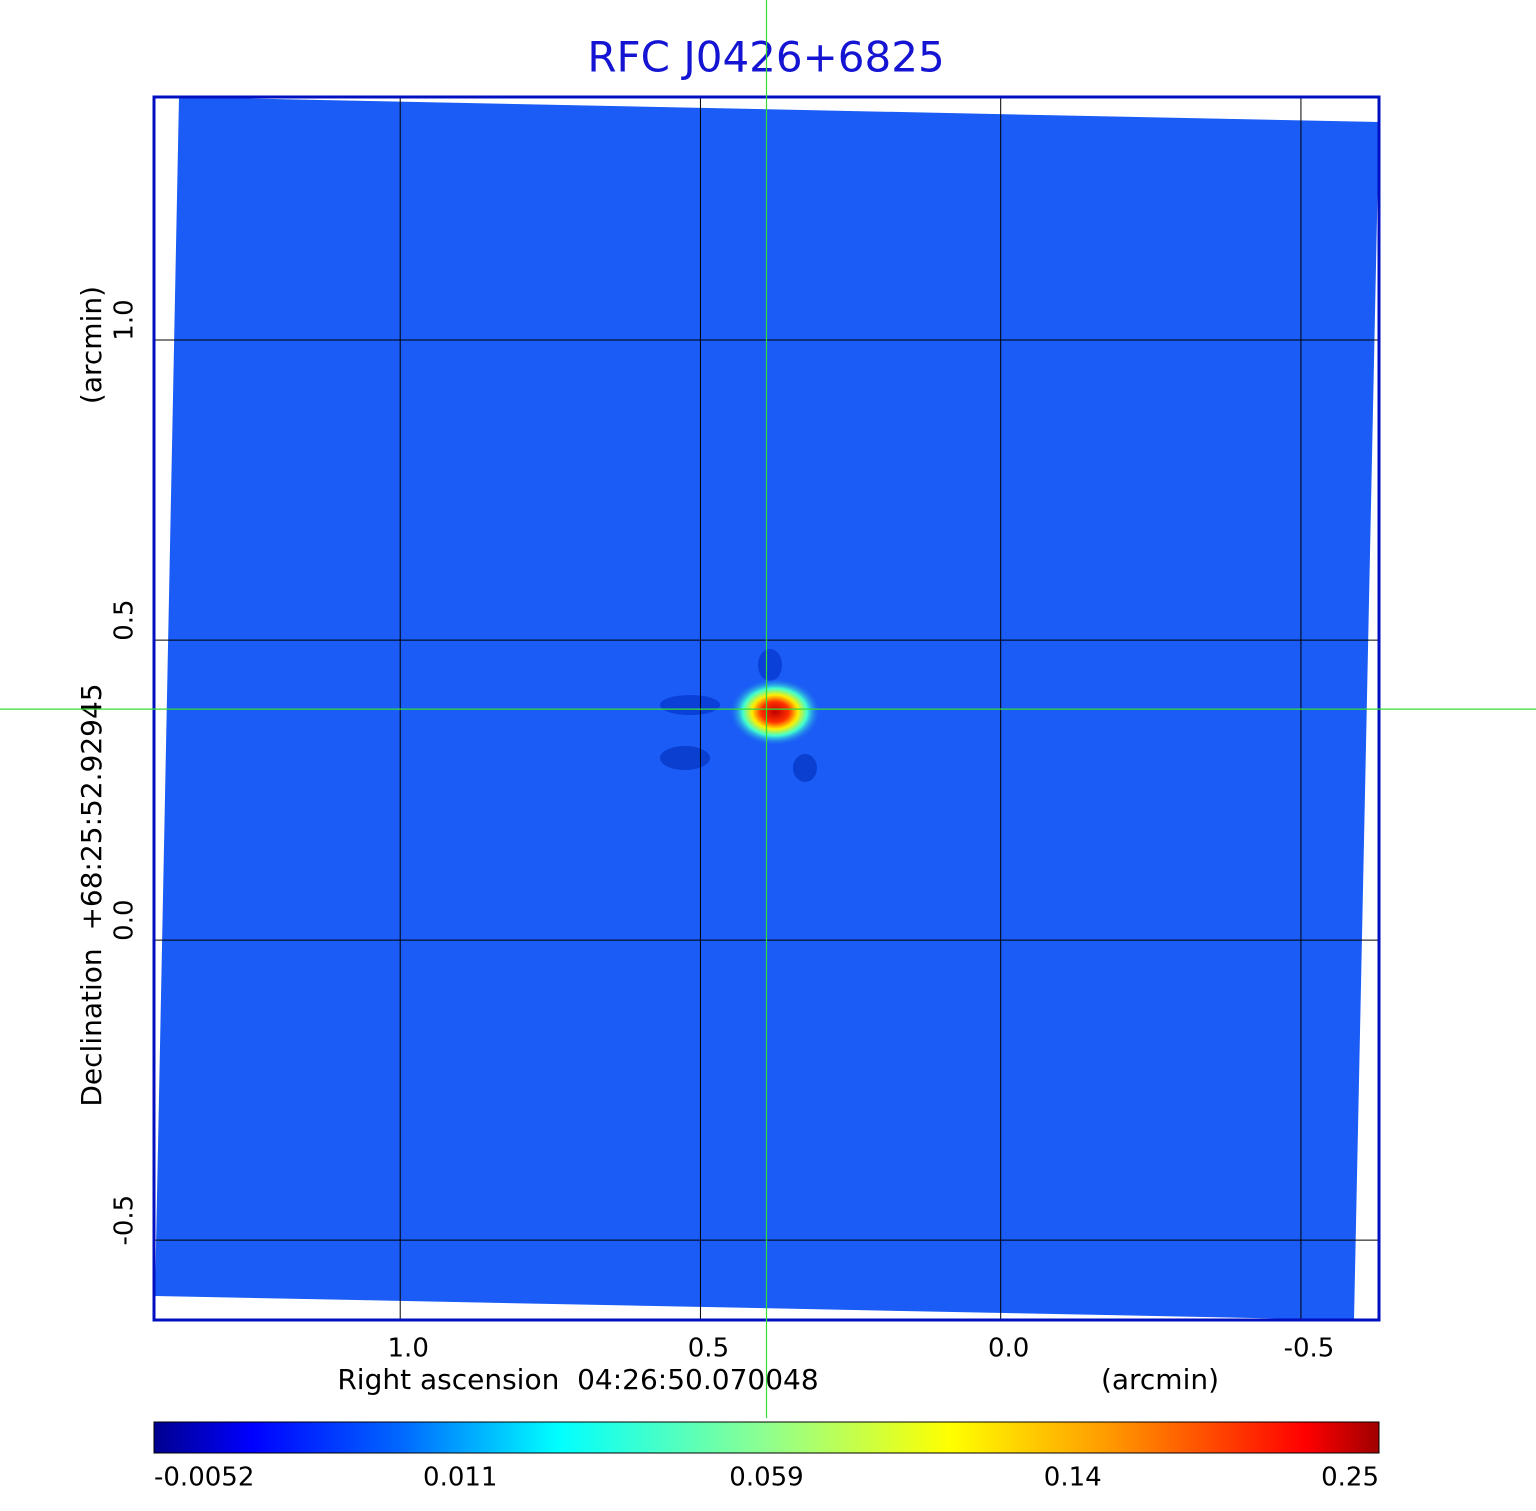  I want to click on colorbar-tick-label: 0.059, so click(766, 1478).